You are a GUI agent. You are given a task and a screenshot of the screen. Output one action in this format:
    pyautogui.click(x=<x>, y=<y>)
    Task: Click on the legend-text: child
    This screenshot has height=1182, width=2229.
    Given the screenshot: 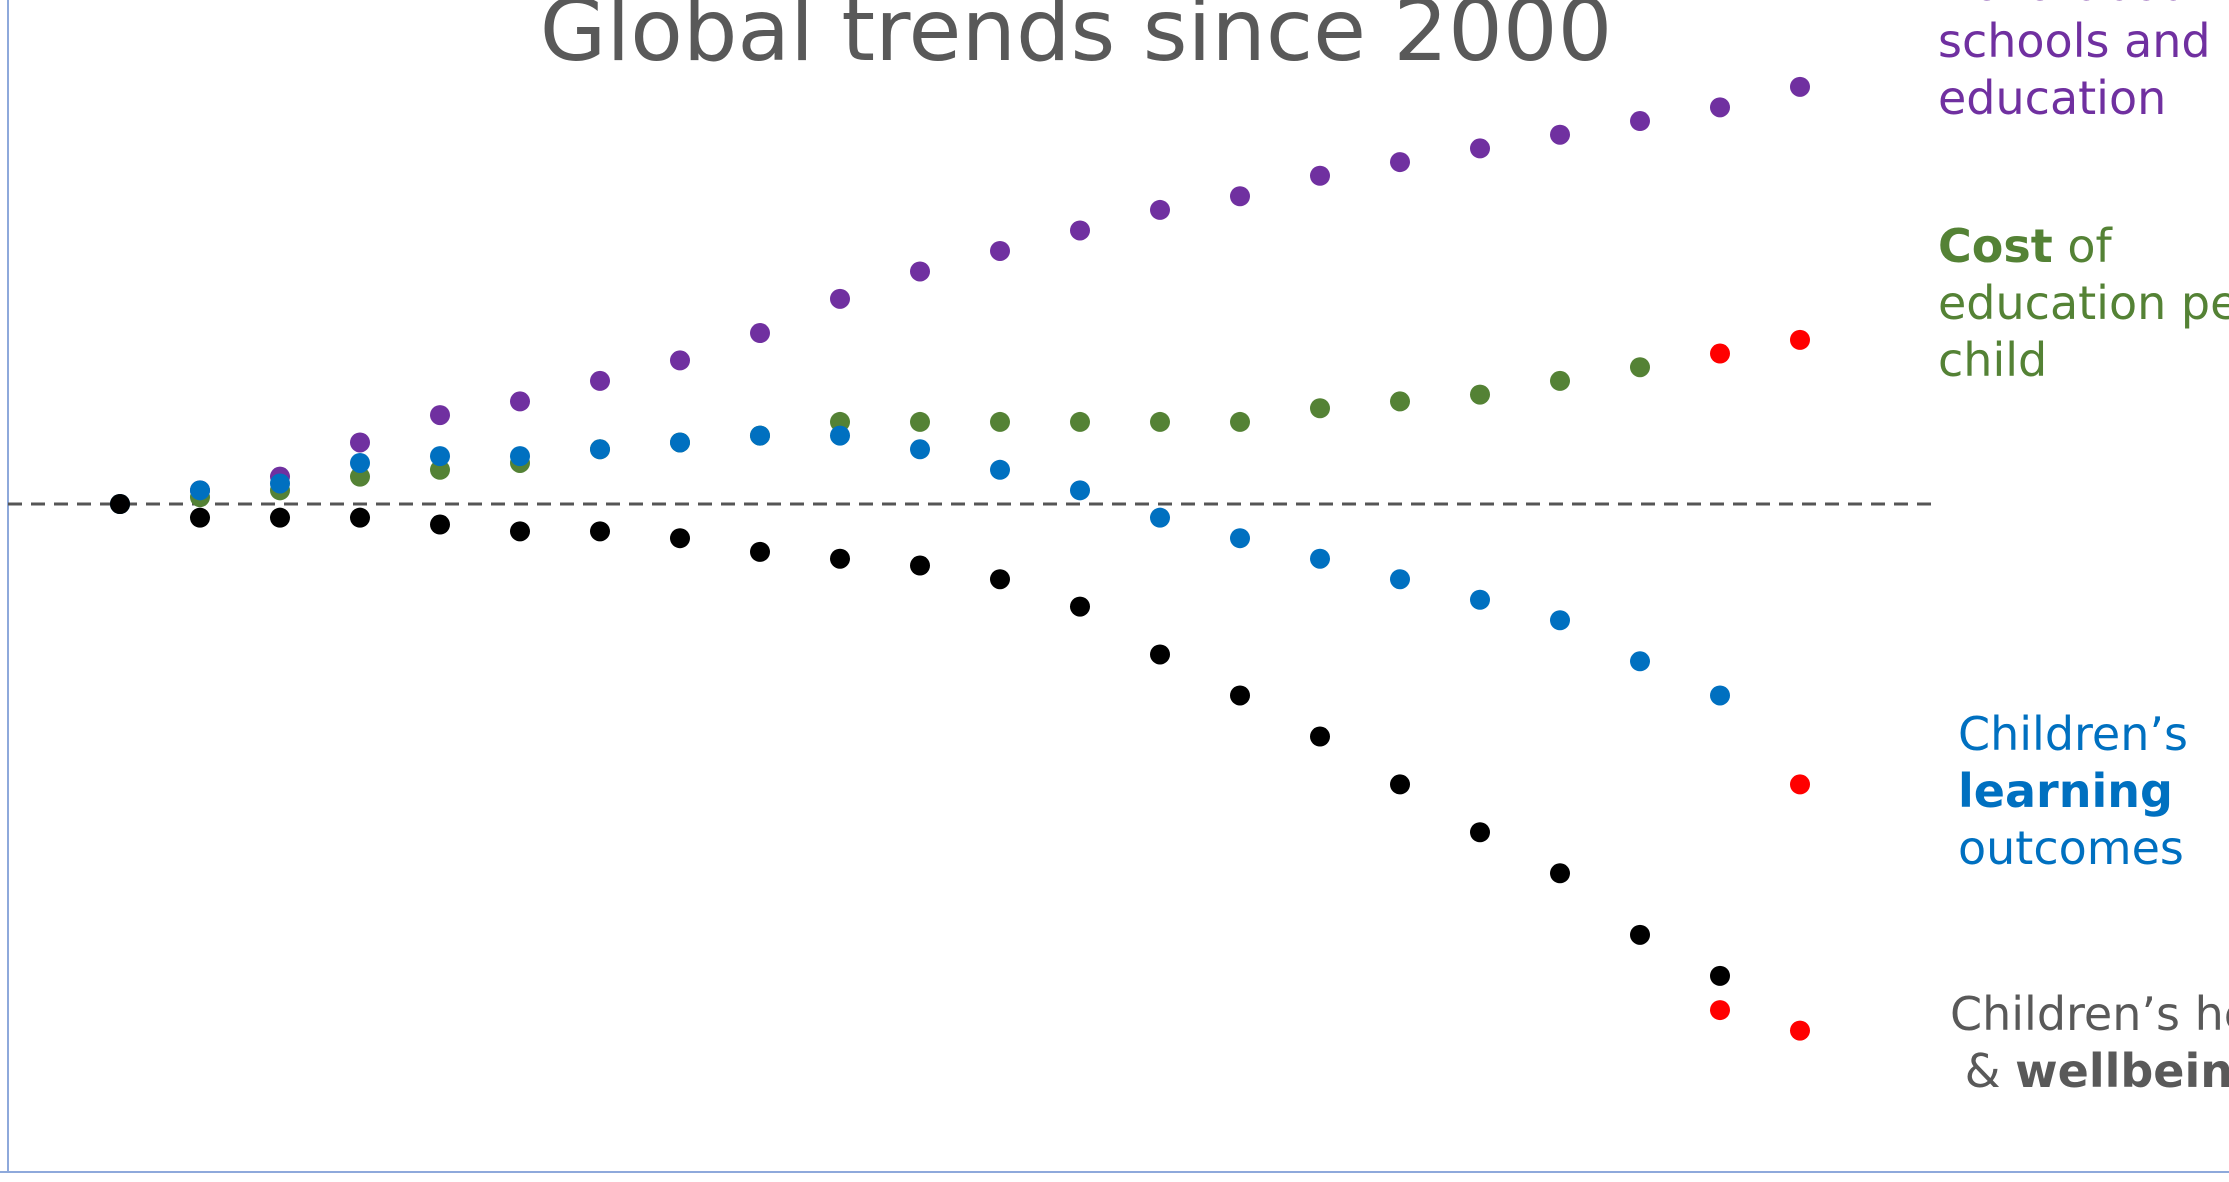 What is the action you would take?
    pyautogui.click(x=1992, y=360)
    